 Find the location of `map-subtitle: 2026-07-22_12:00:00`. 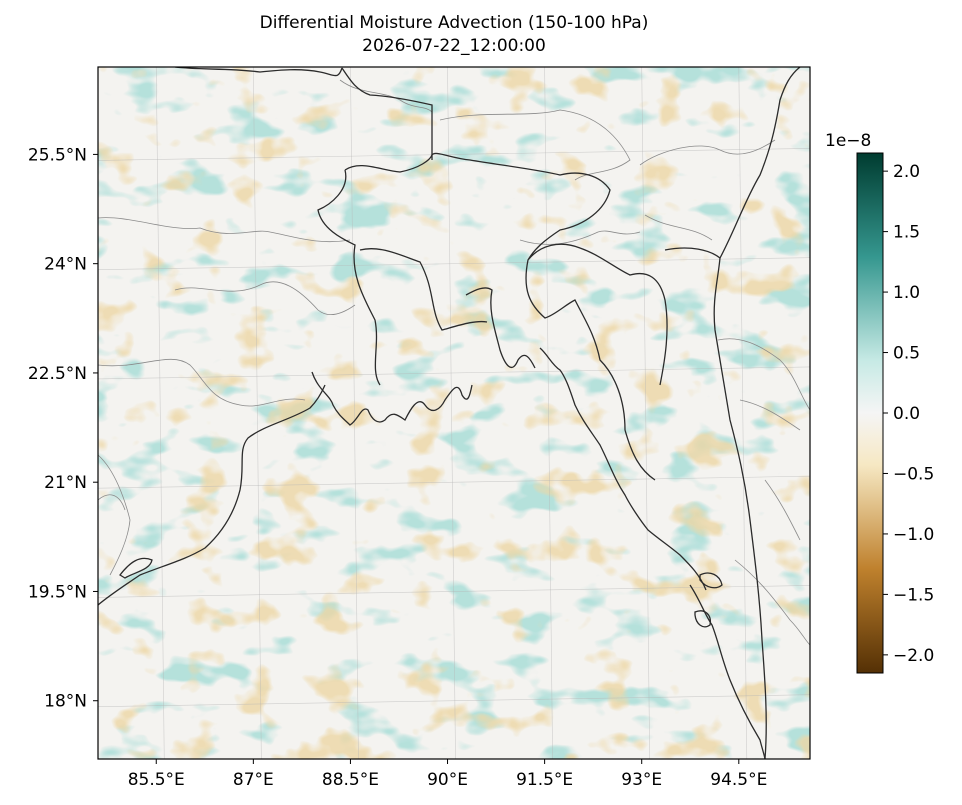

map-subtitle: 2026-07-22_12:00:00 is located at coordinates (454, 46).